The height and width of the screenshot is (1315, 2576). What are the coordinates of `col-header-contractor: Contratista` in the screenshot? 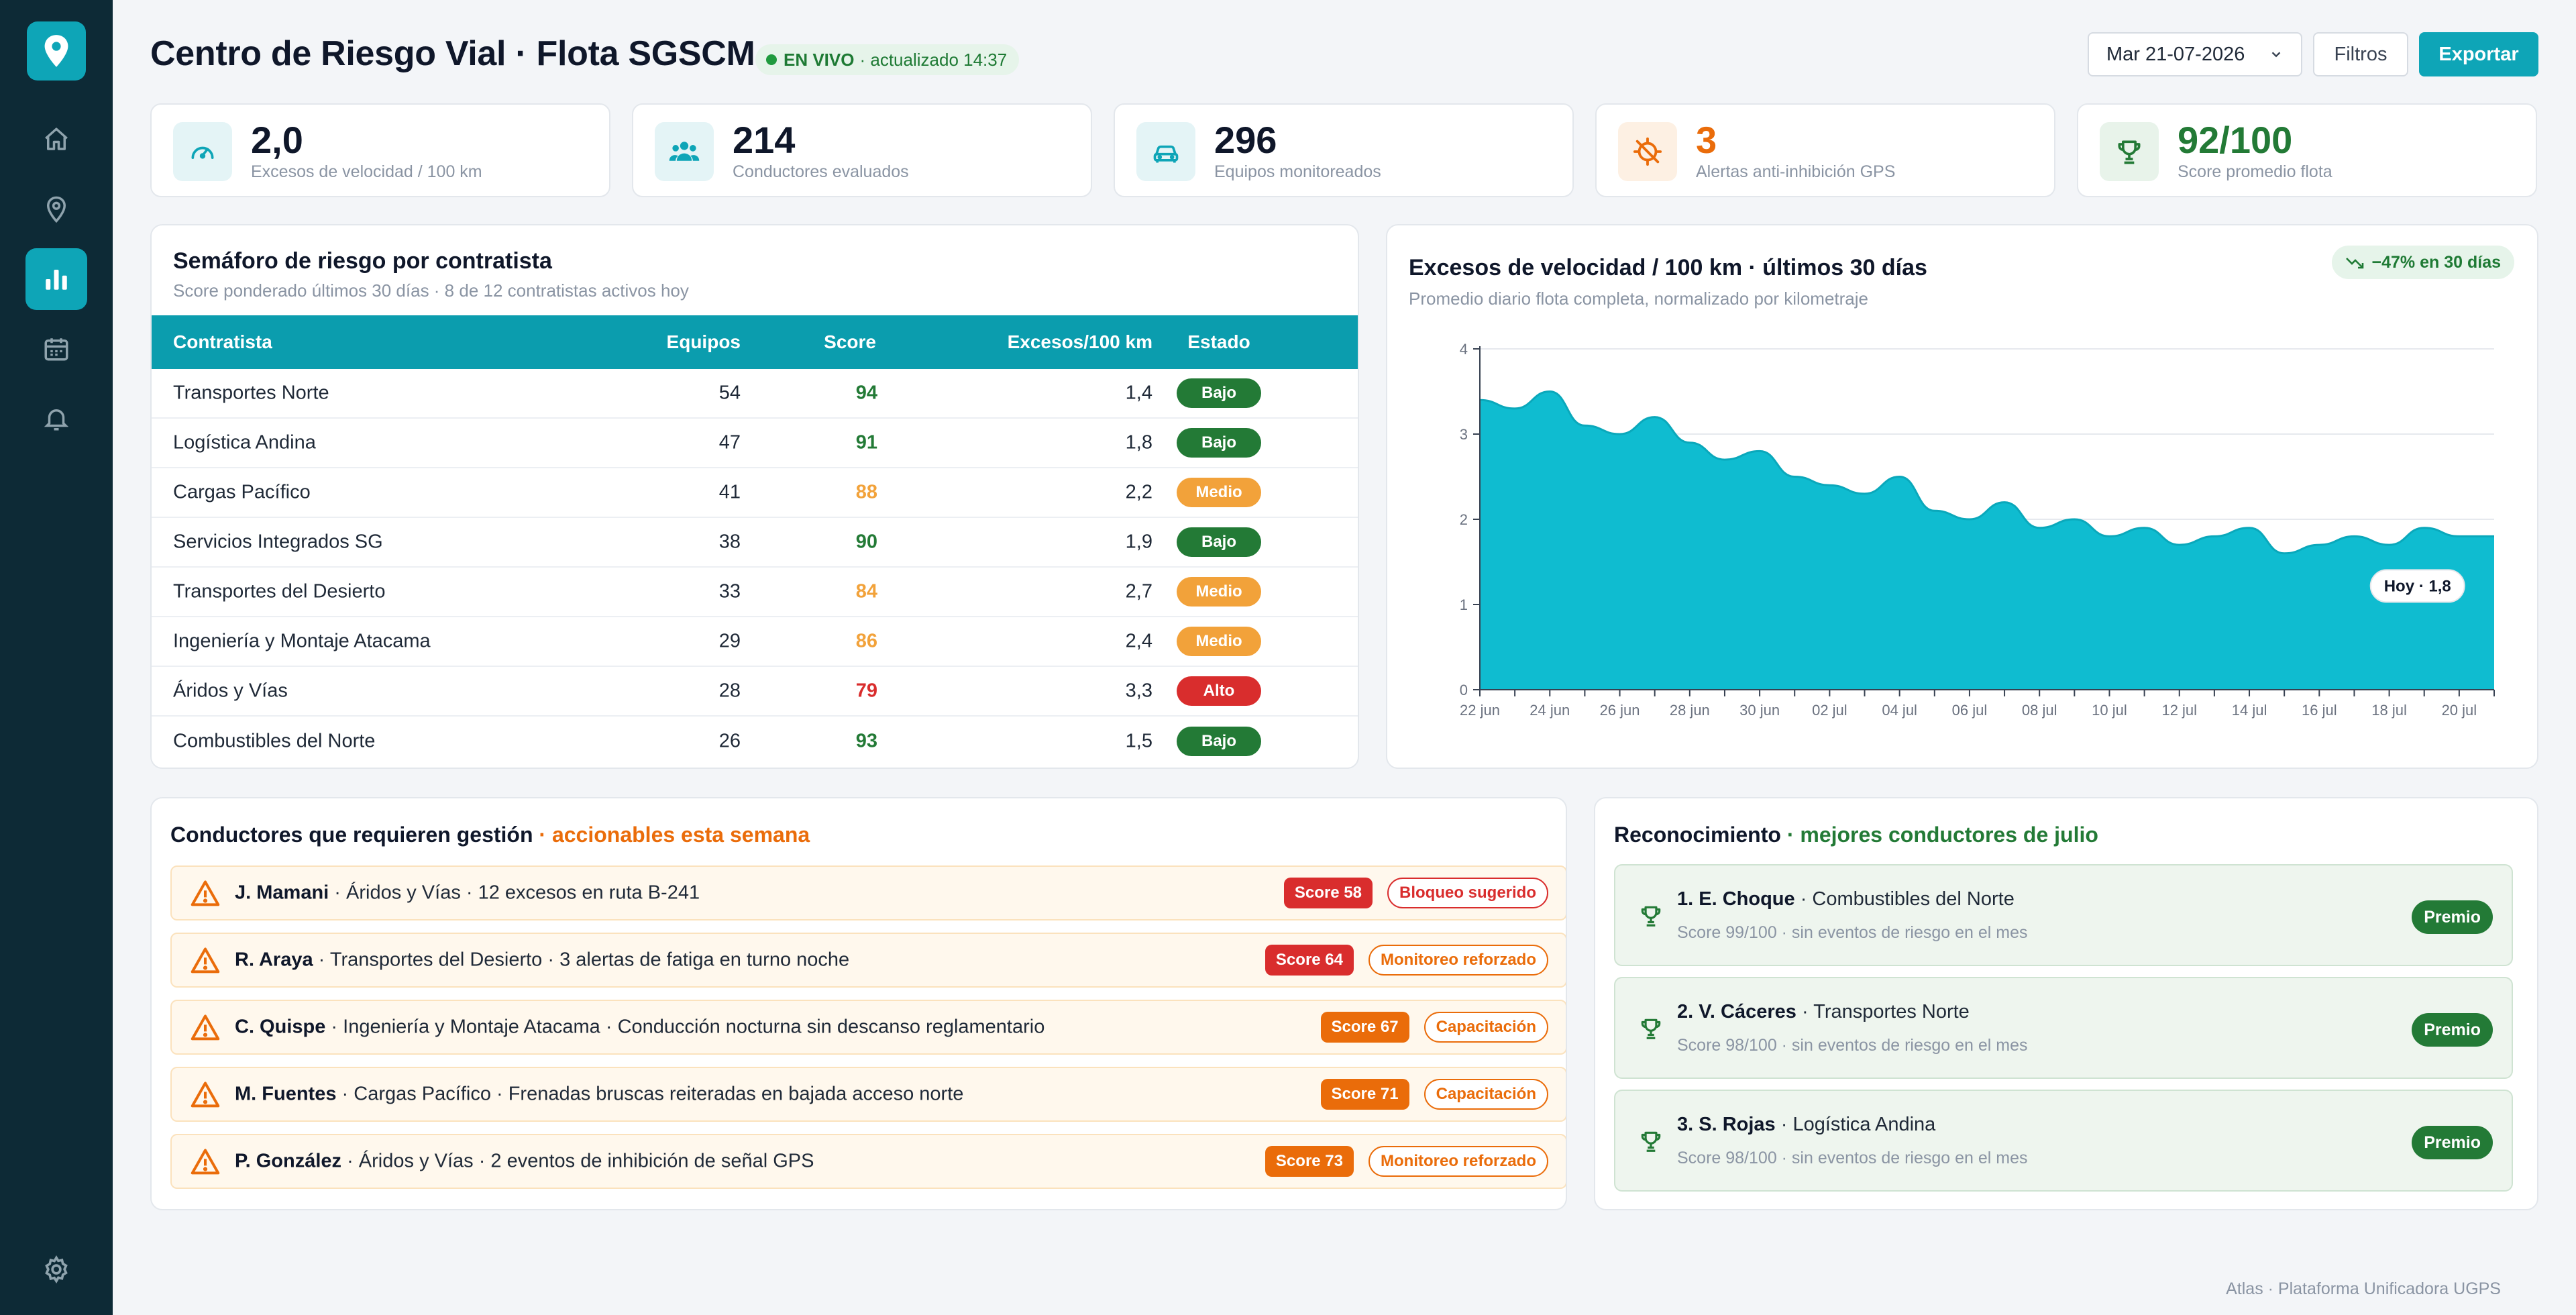 It's located at (222, 341).